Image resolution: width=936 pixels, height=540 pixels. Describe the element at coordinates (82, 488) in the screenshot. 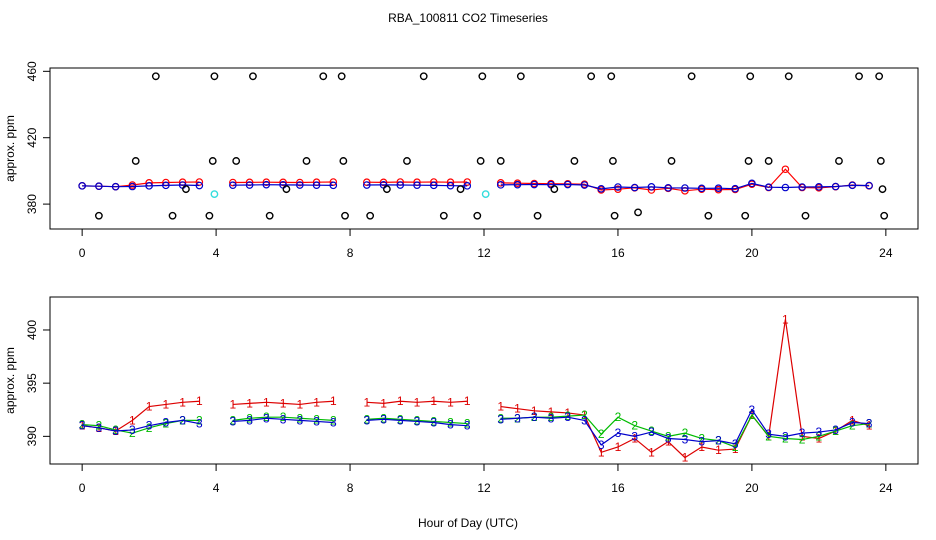

I see `x-tick-label: 0` at that location.